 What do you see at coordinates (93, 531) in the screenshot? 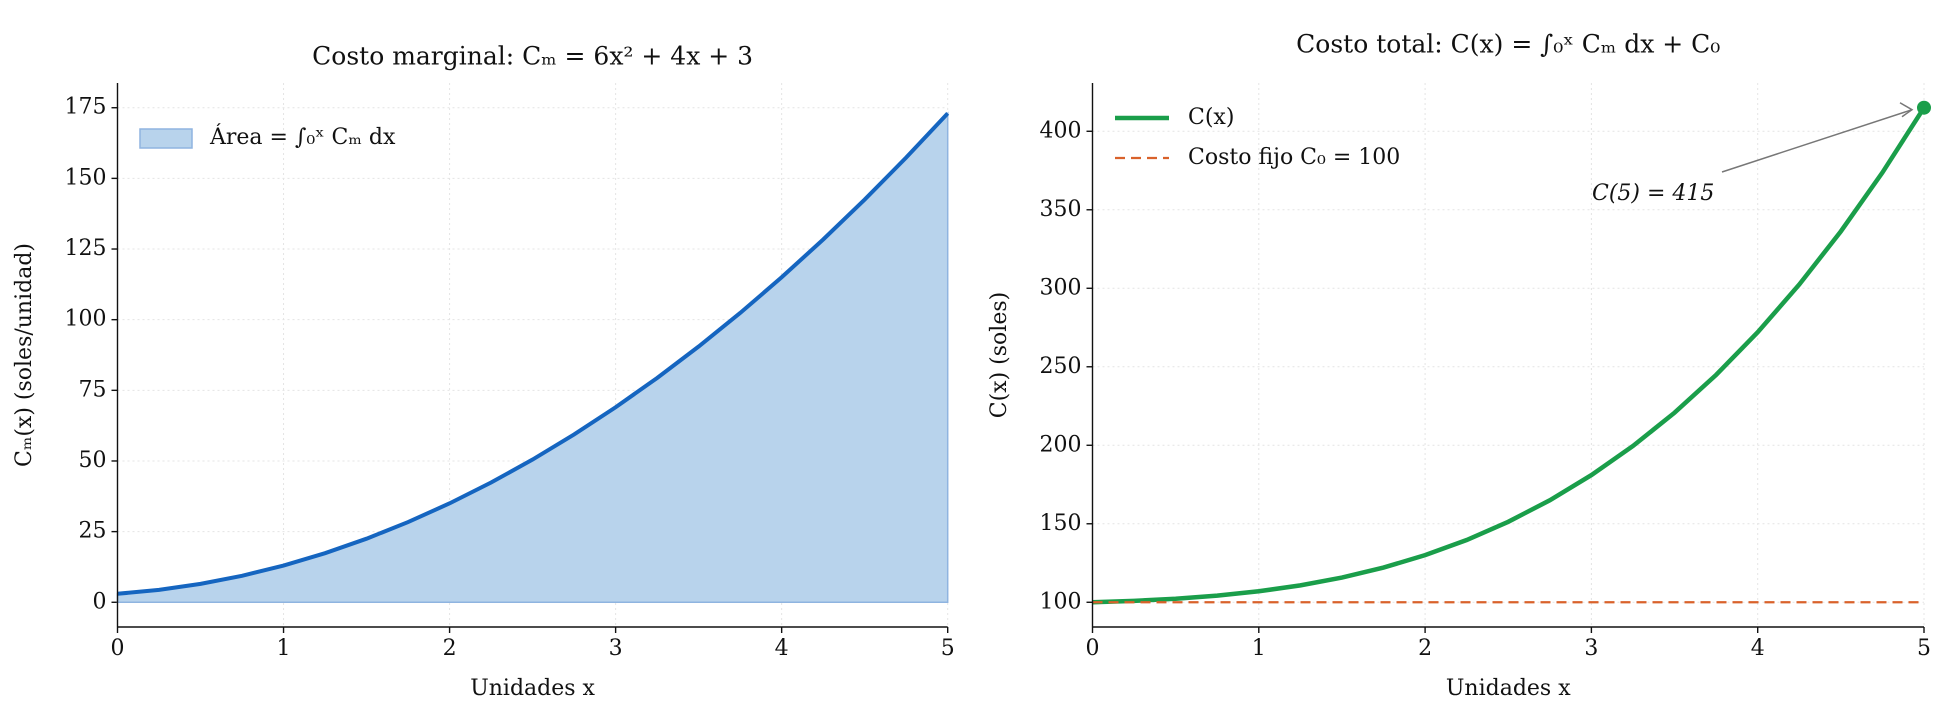
I see `y-tick-label: 25` at bounding box center [93, 531].